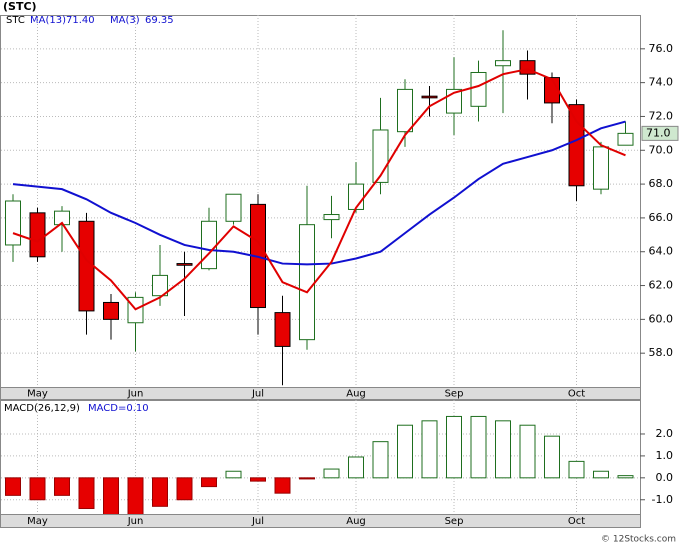  I want to click on y-tick-label: 58.0, so click(661, 352).